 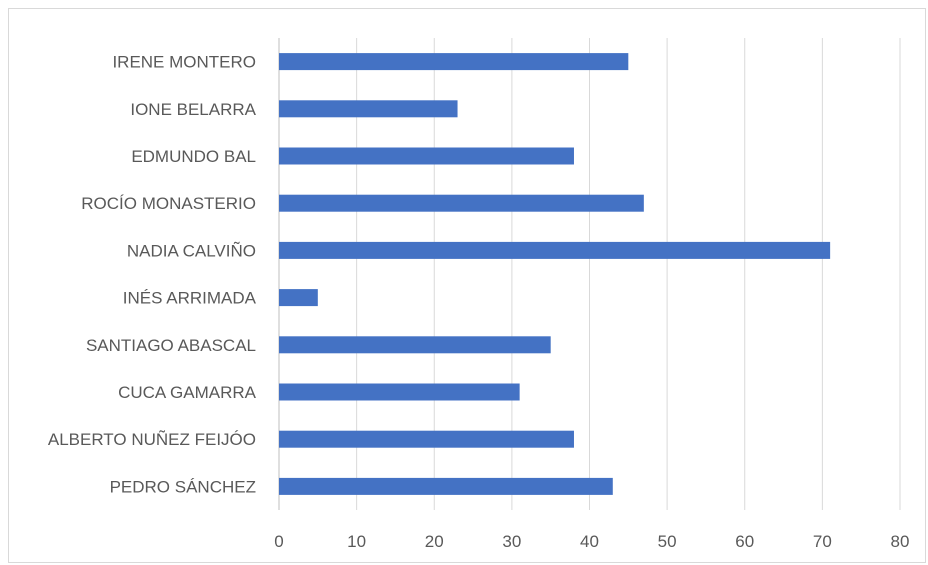 I want to click on x-tick-label: 20, so click(x=434, y=541).